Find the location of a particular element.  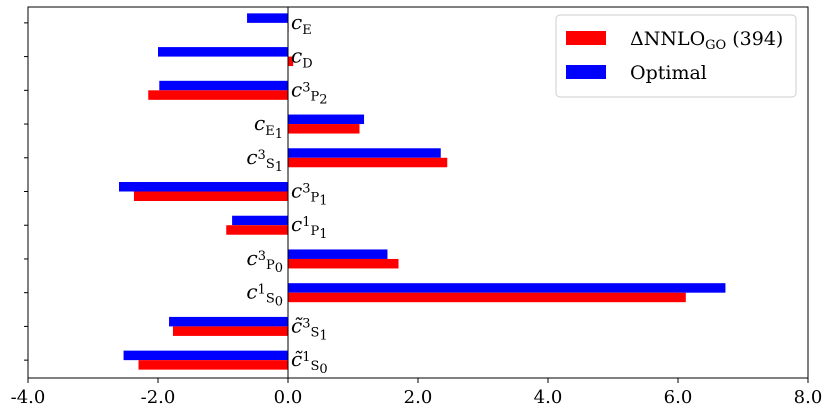

category-label-tilde-1S0: c̃1S0 is located at coordinates (309, 362).